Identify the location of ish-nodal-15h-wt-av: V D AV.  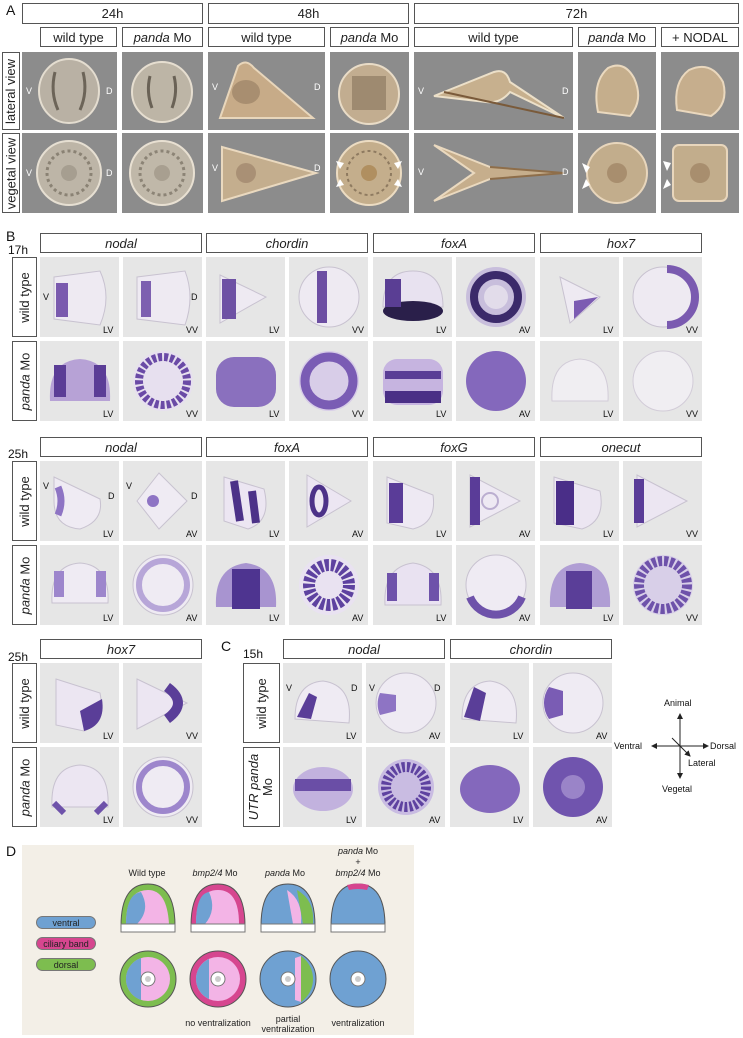
(405, 703).